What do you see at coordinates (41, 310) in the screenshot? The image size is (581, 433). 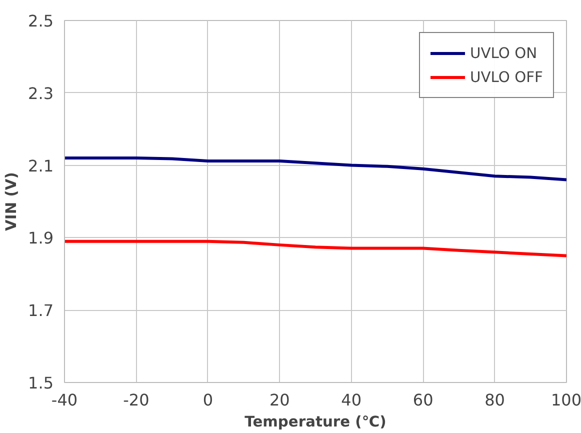 I see `y-tick-label: 1.7` at bounding box center [41, 310].